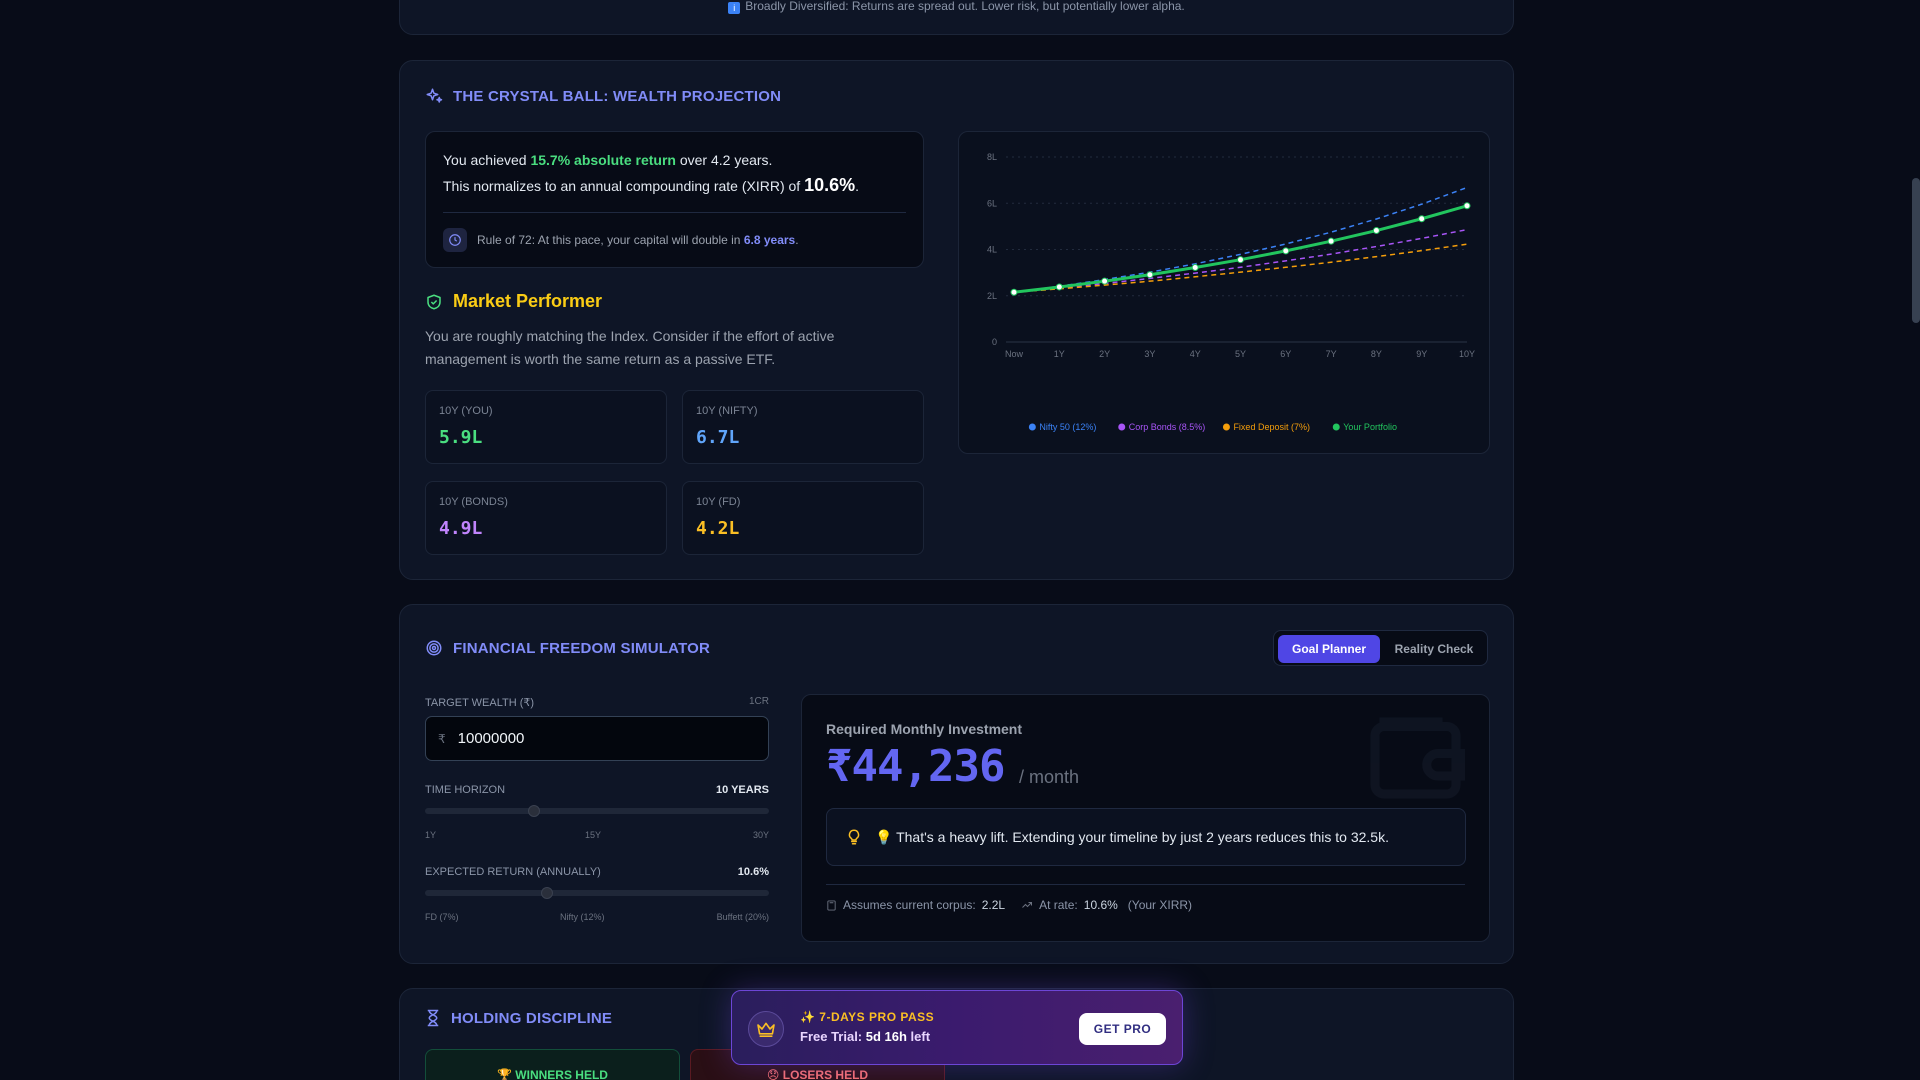  Describe the element at coordinates (831, 905) in the screenshot. I see `calculator-icon` at that location.